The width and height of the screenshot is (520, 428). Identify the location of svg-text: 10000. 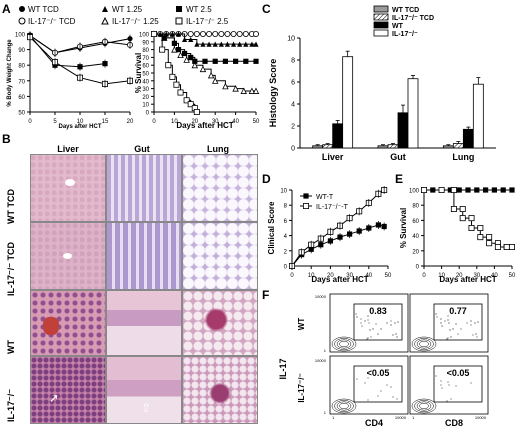
(321, 360).